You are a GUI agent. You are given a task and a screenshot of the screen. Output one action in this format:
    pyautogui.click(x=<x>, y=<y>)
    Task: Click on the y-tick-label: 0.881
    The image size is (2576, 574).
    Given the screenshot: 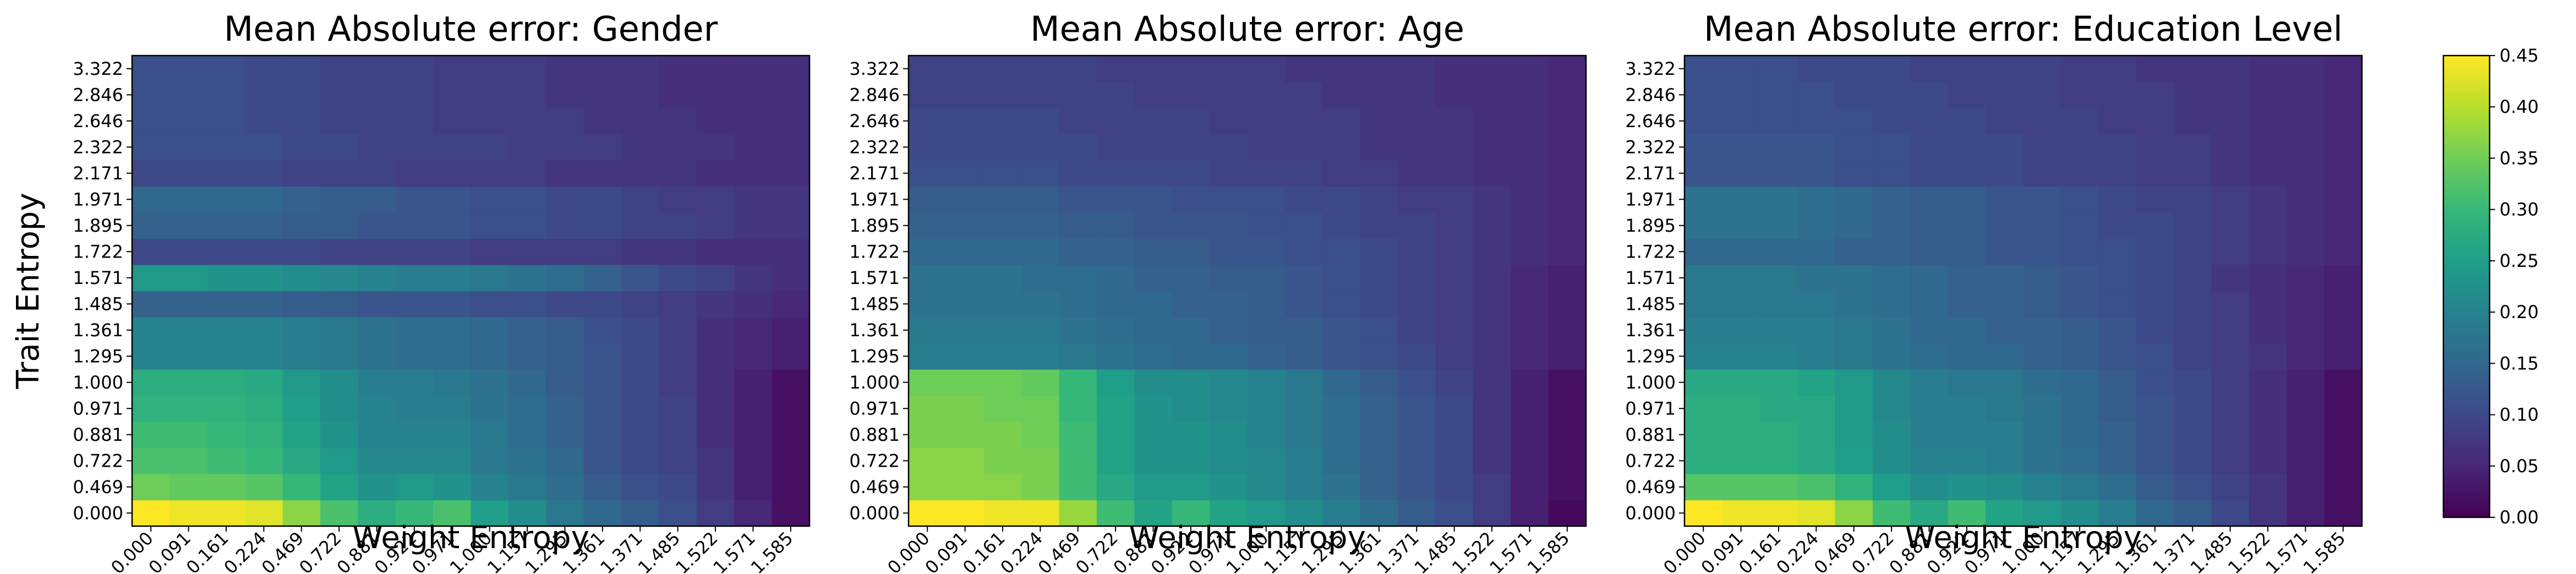 What is the action you would take?
    pyautogui.click(x=98, y=434)
    